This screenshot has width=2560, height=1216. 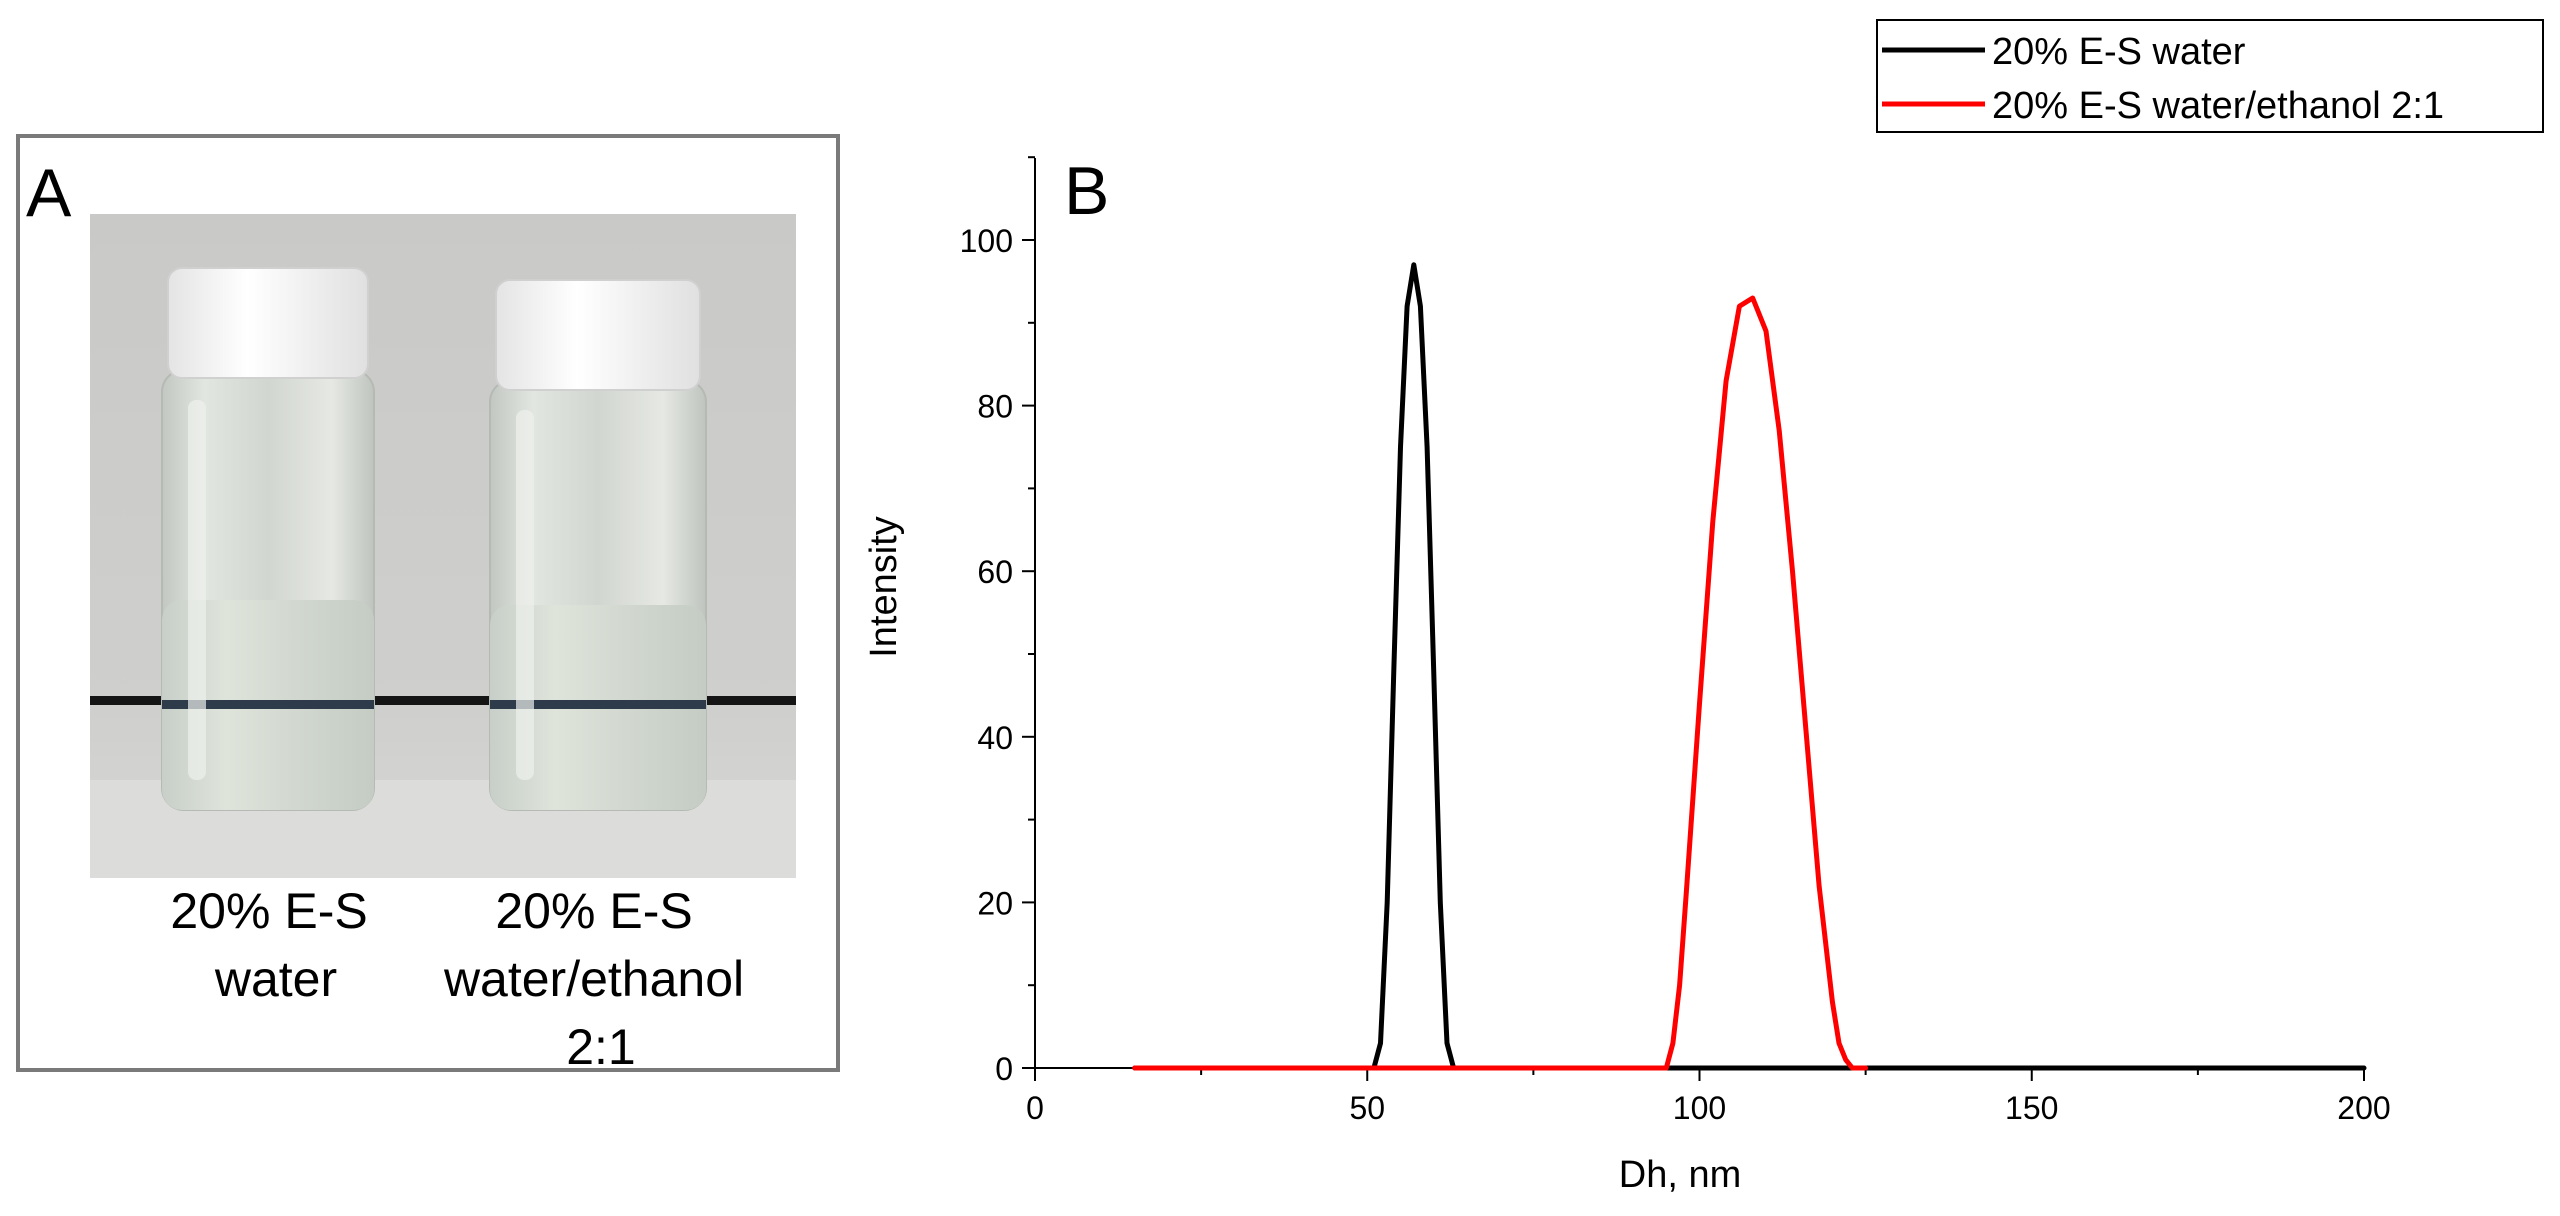 I want to click on vial-2-caption-line: water/ethanol, so click(x=593, y=979).